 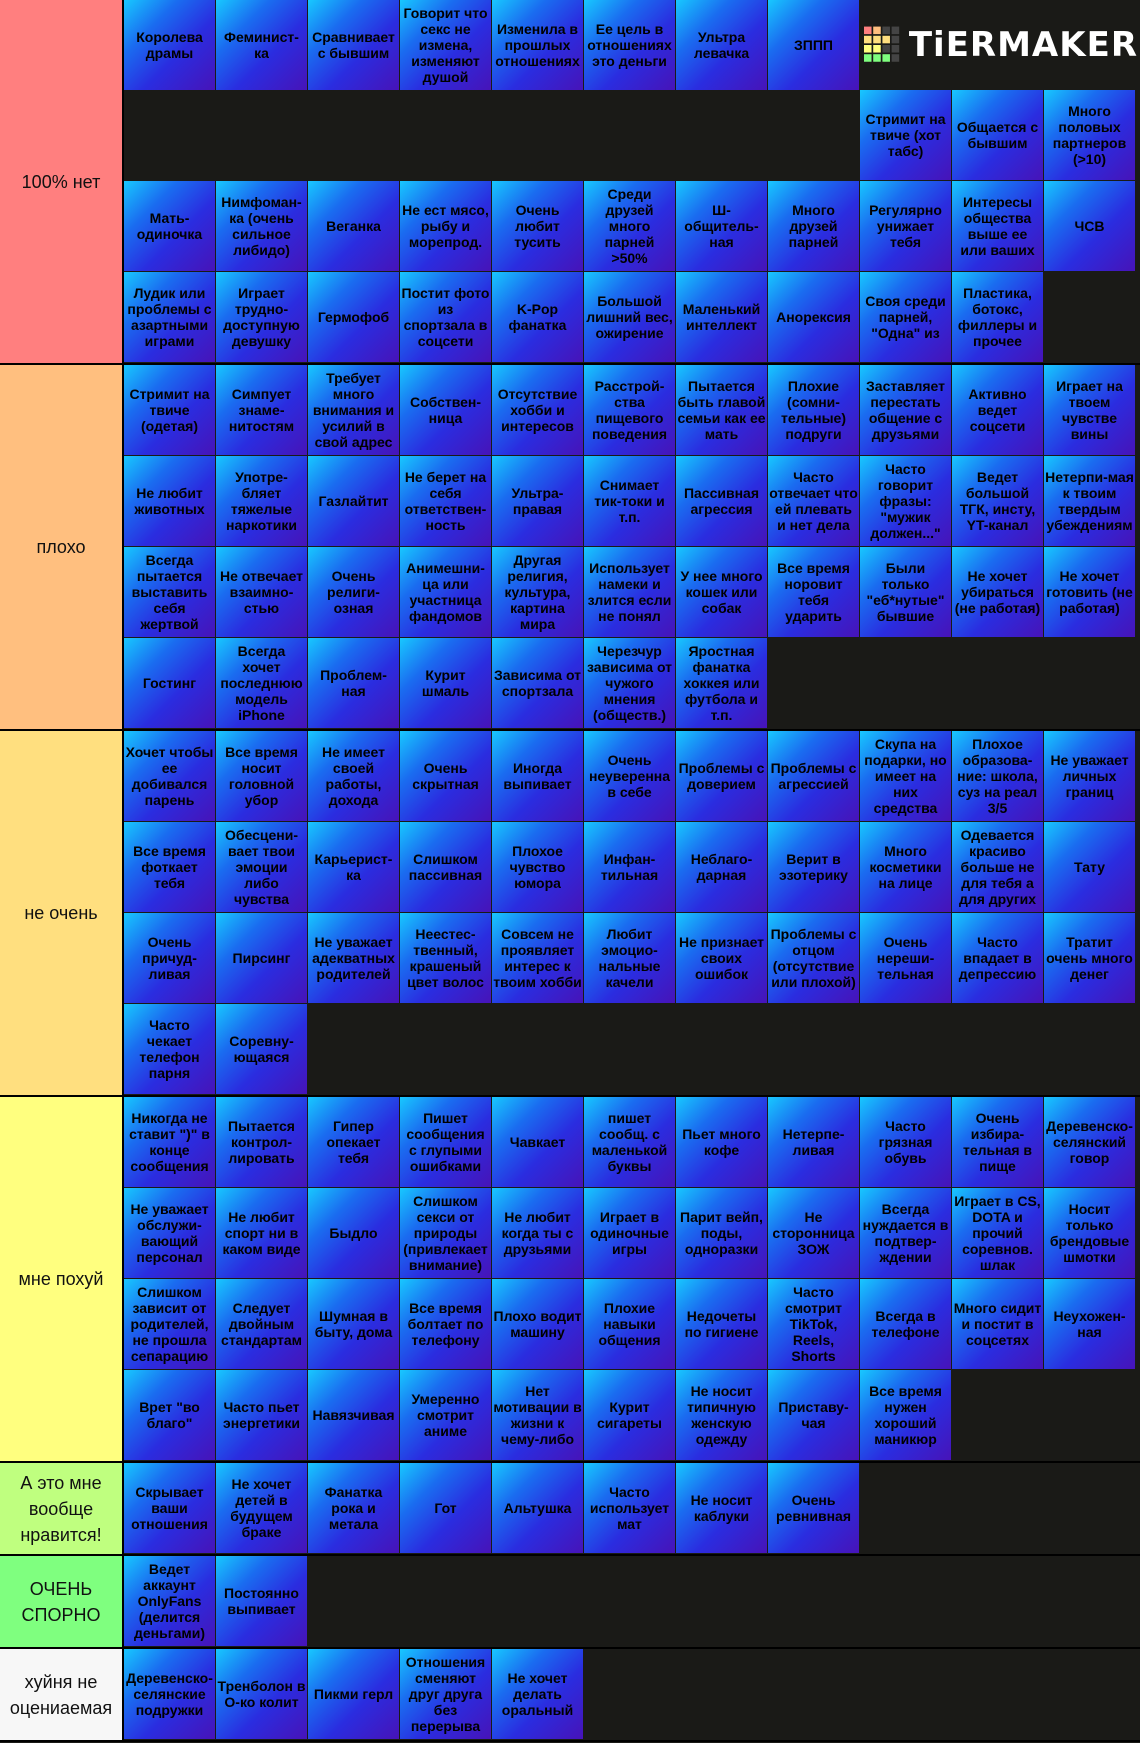 I want to click on tier-item: Среди друзей много парней >50%, so click(x=629, y=226).